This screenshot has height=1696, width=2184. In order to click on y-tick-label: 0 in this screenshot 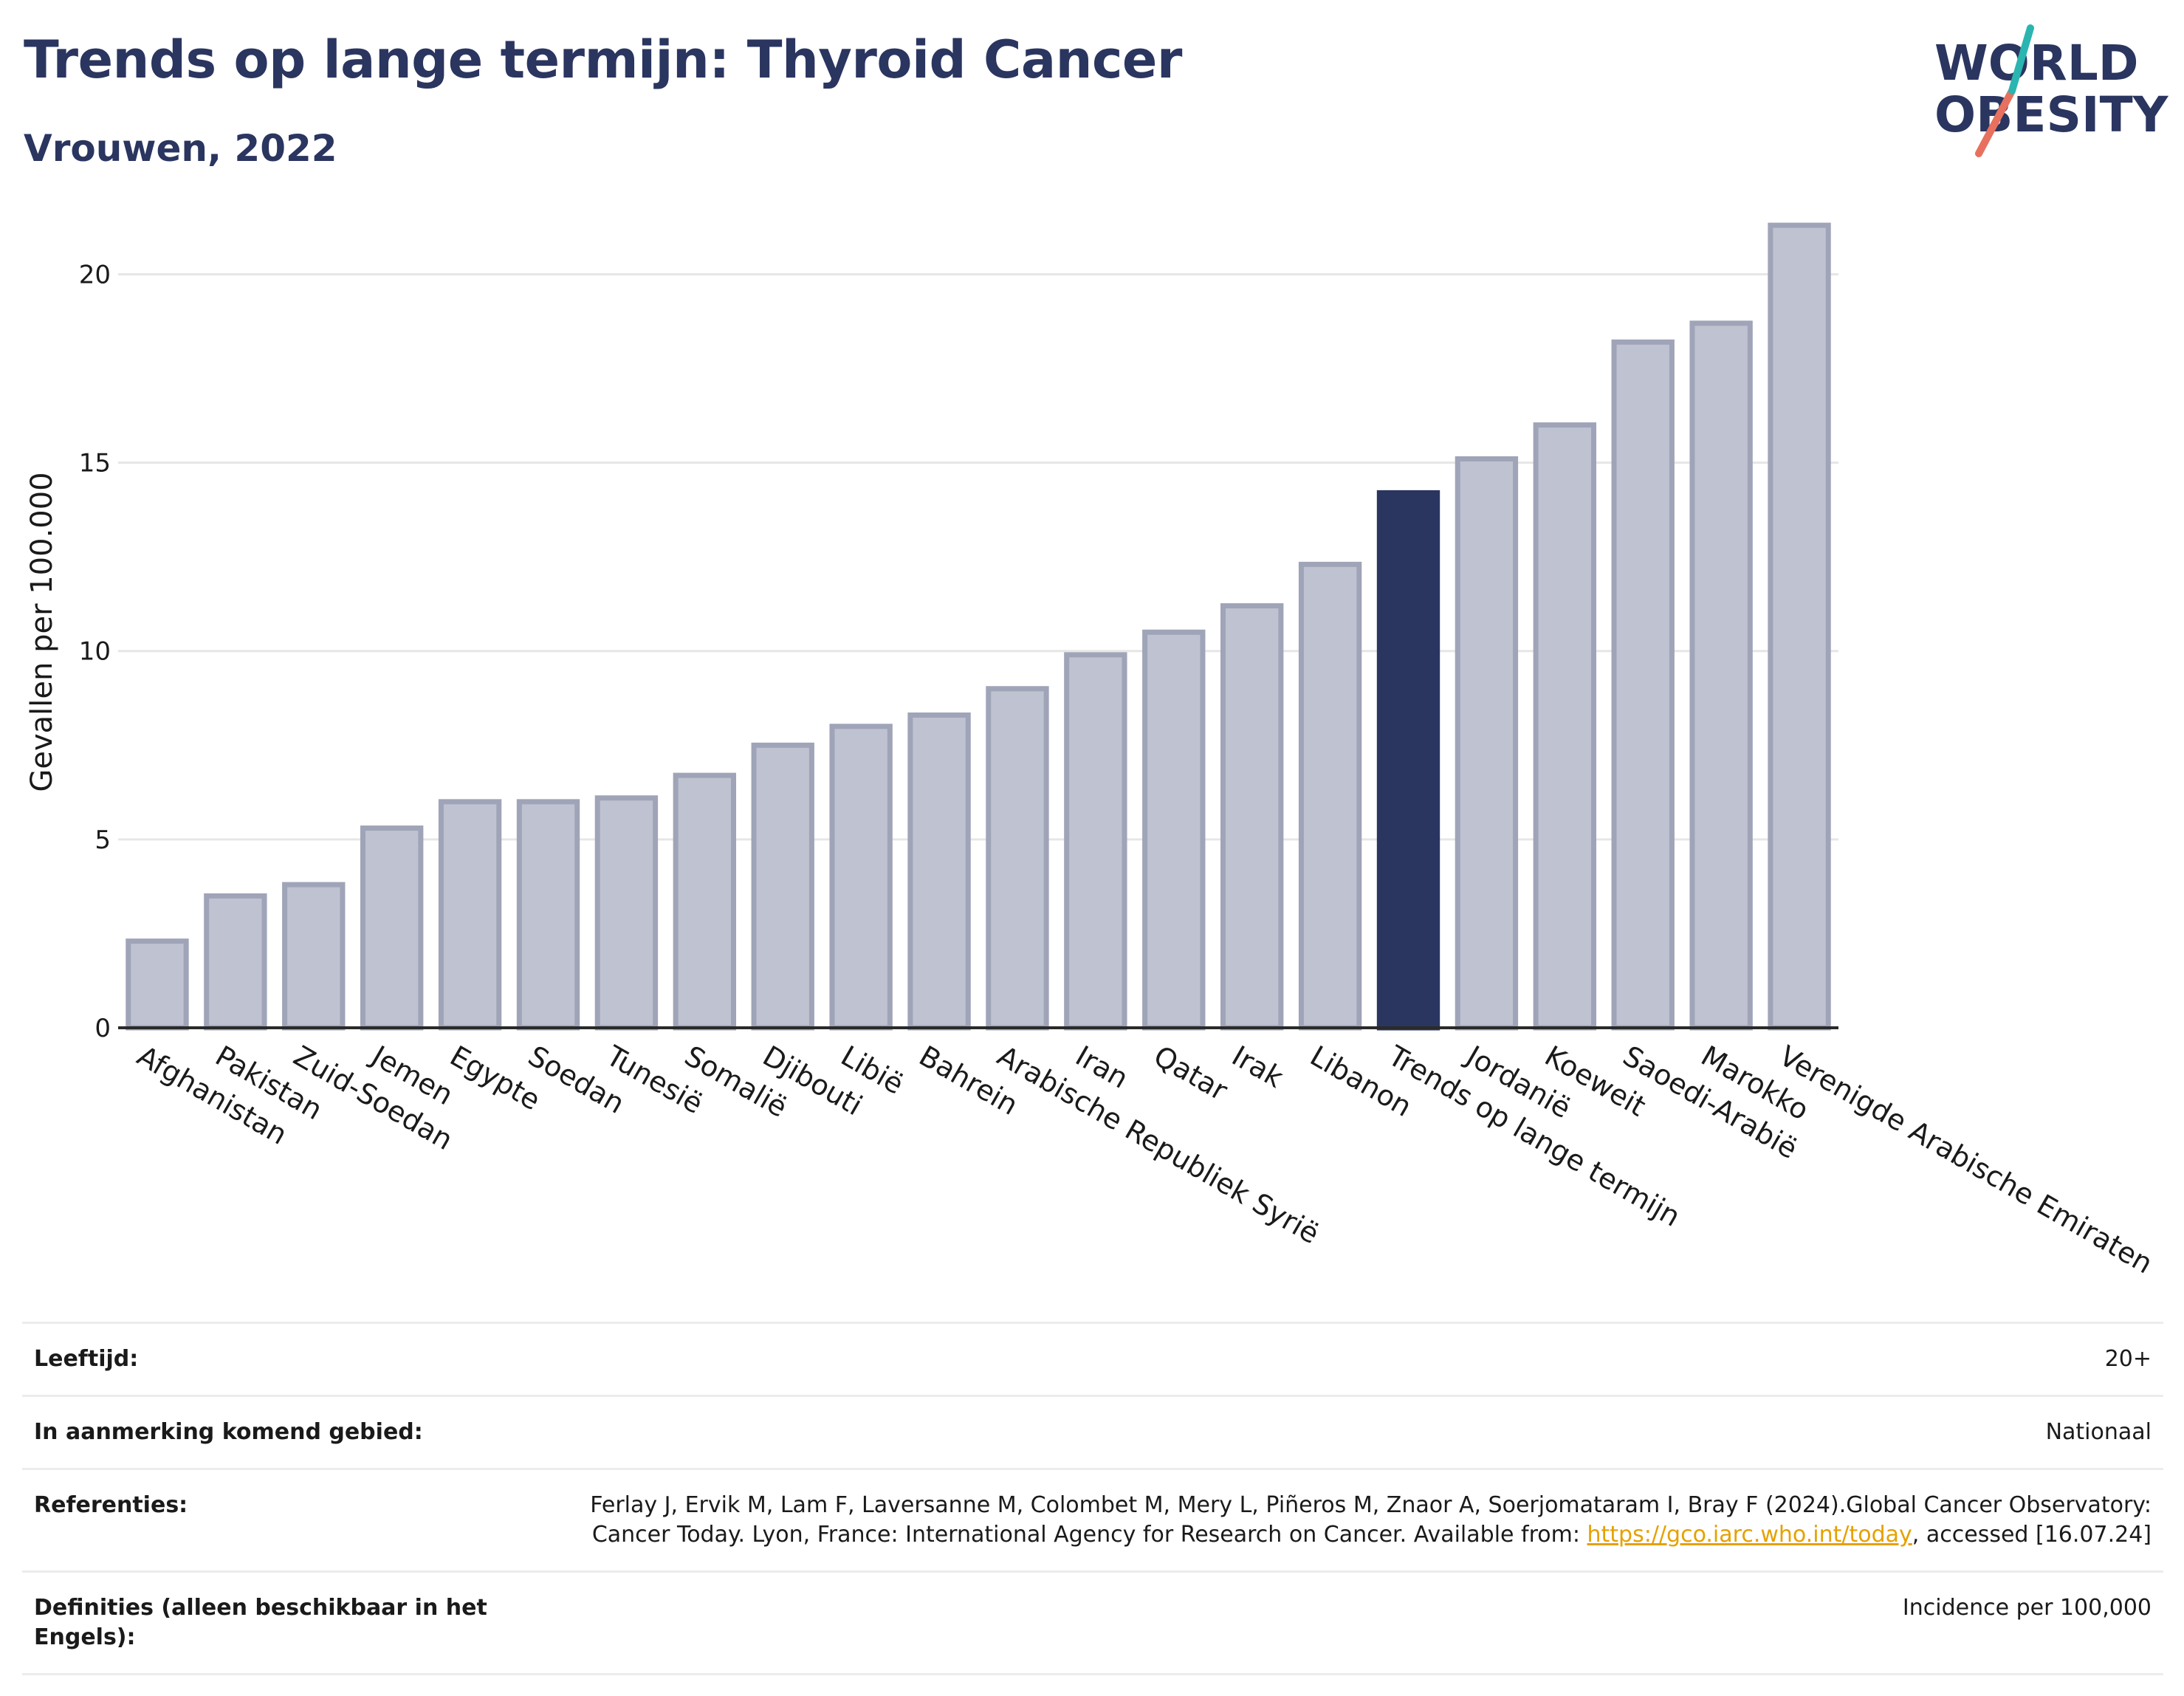, I will do `click(103, 1028)`.